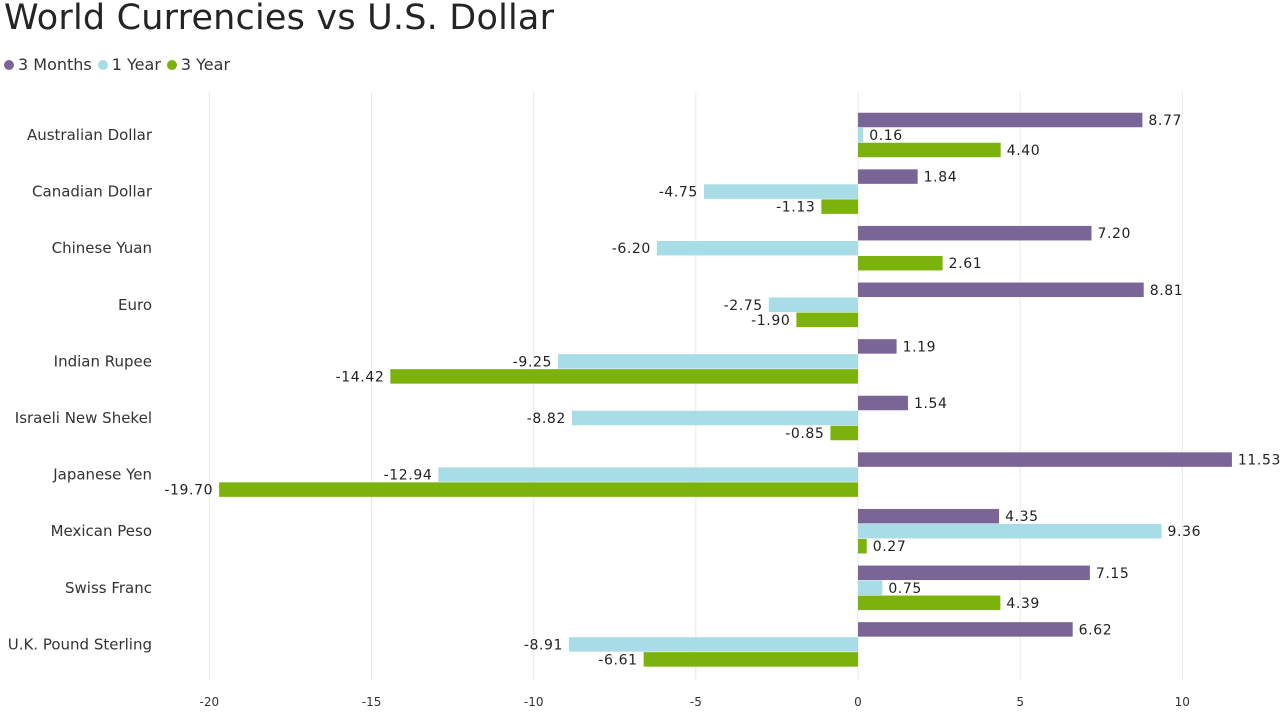  Describe the element at coordinates (136, 64) in the screenshot. I see `legend-label: 1 Year` at that location.